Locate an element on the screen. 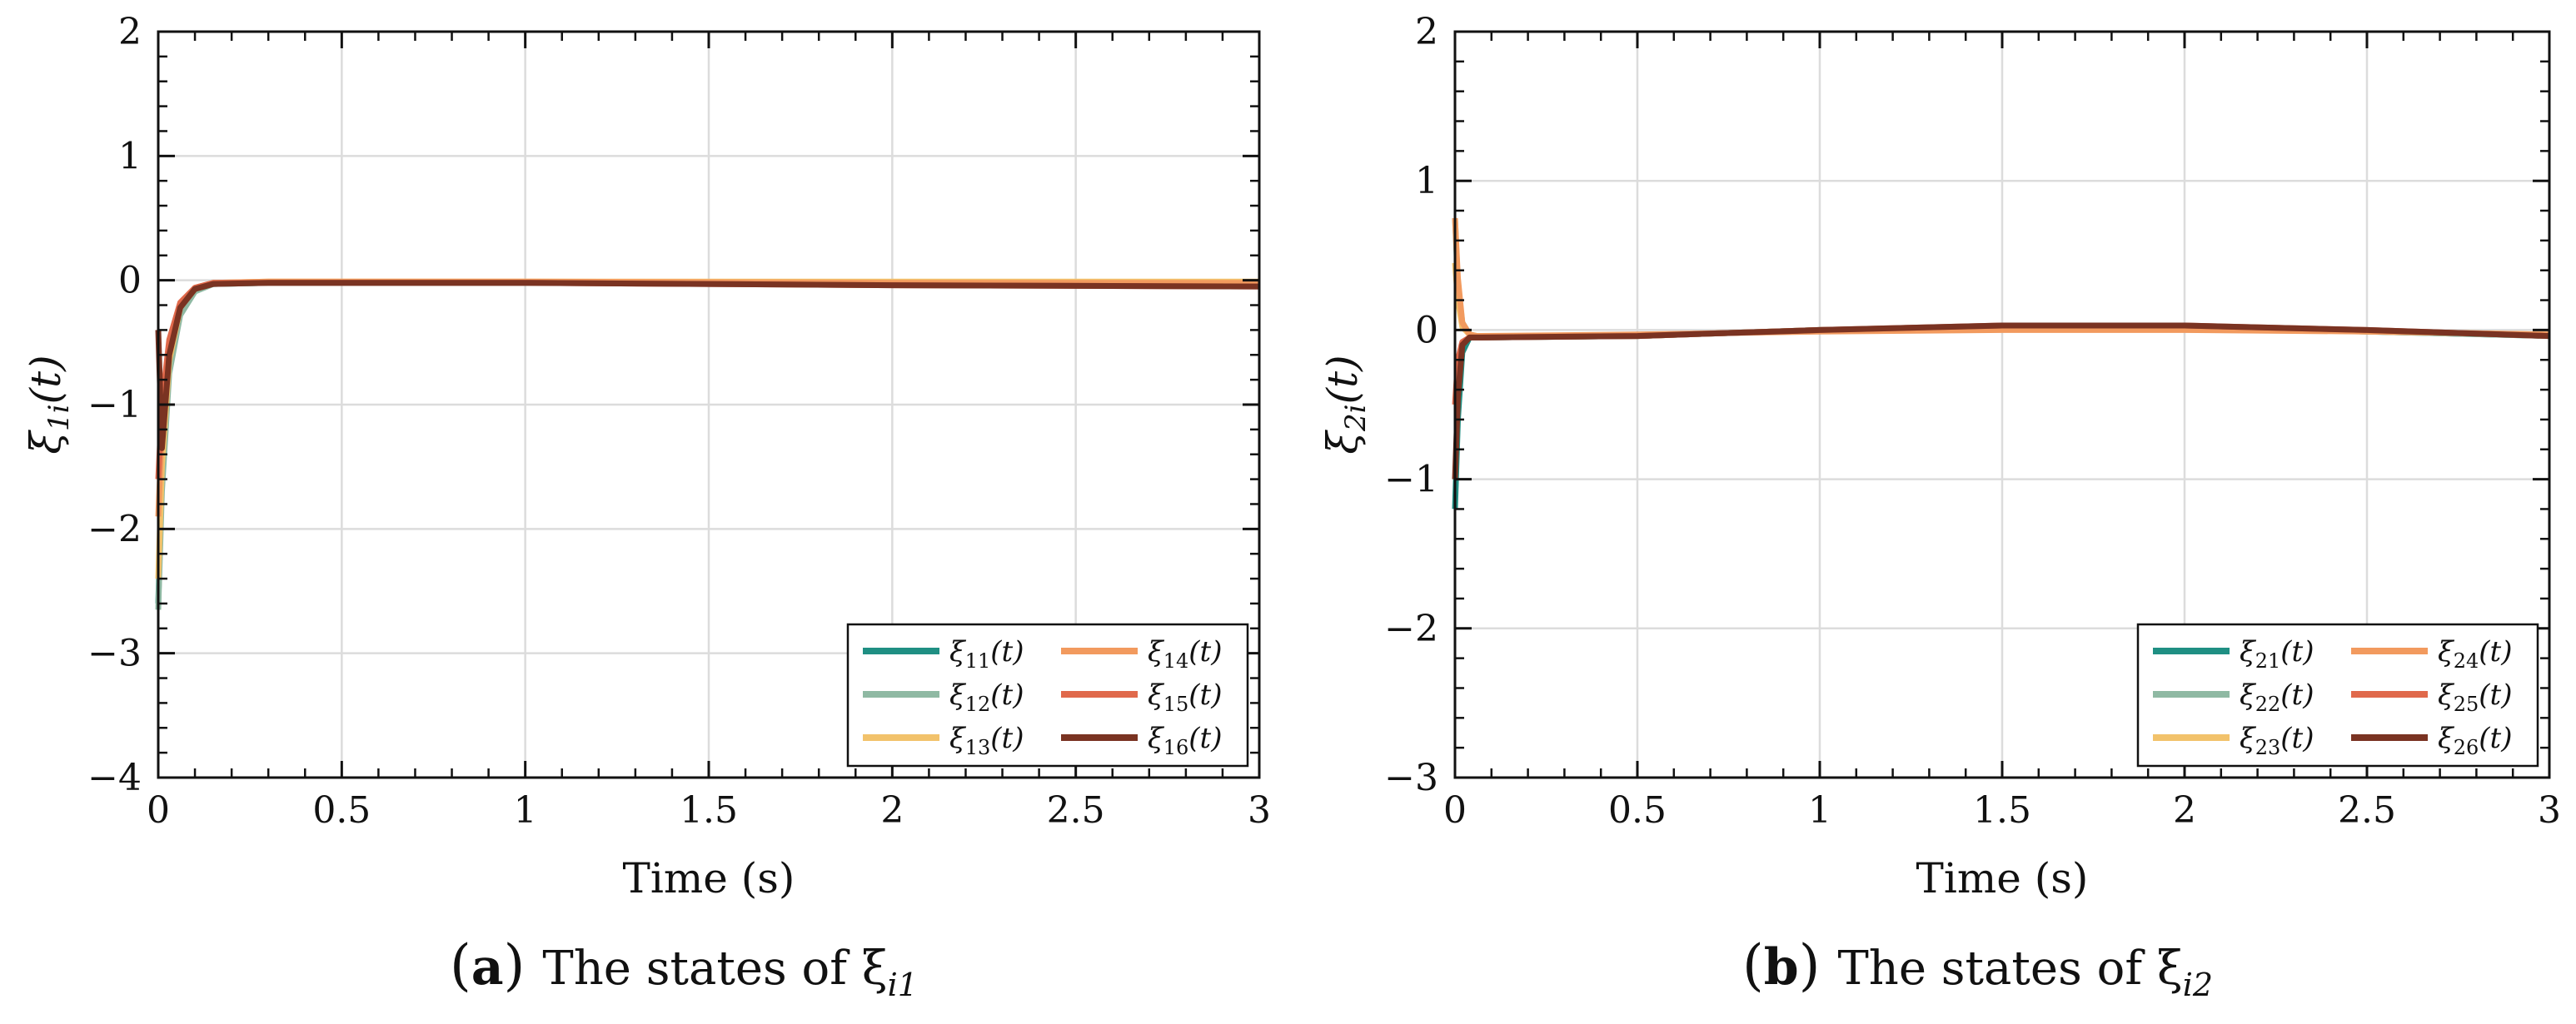 The width and height of the screenshot is (2576, 1024). legend: ξ21(t) ξ22(t) ξ23(t) ξ24(t) ξ25(t) ξ26(t) is located at coordinates (2337, 695).